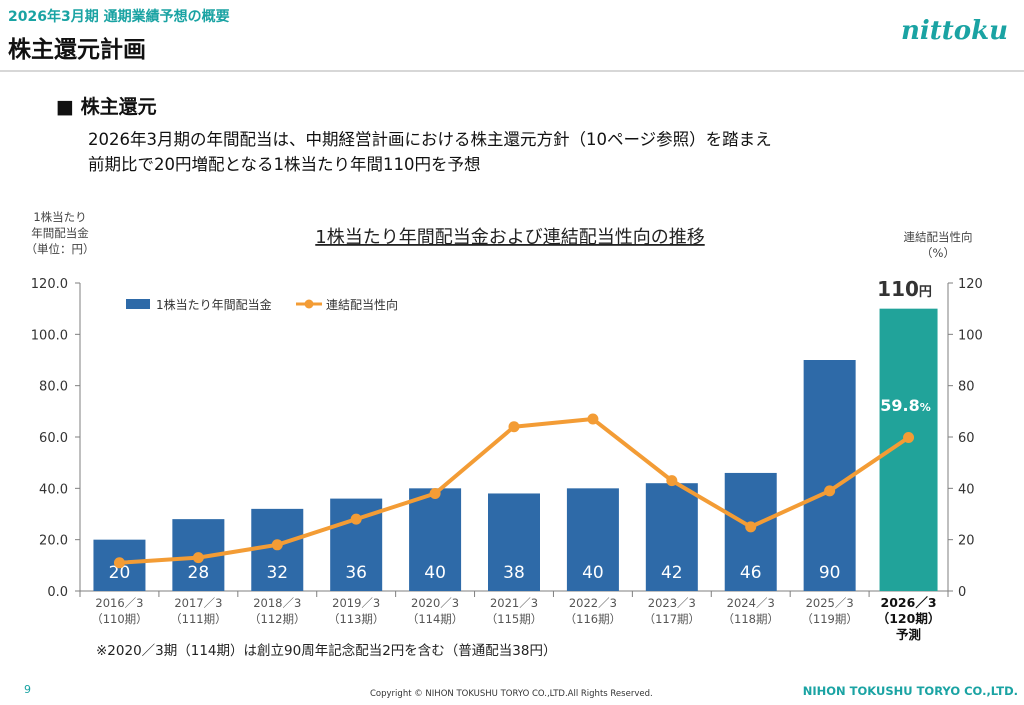  Describe the element at coordinates (27, 689) in the screenshot. I see `page-number: 9` at that location.